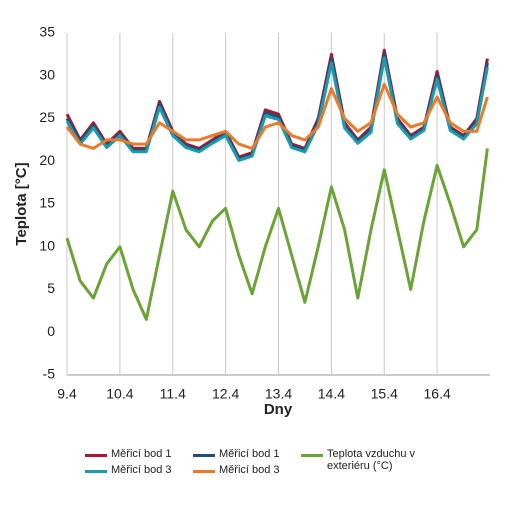  Describe the element at coordinates (47, 245) in the screenshot. I see `y-tick-label: 10` at that location.